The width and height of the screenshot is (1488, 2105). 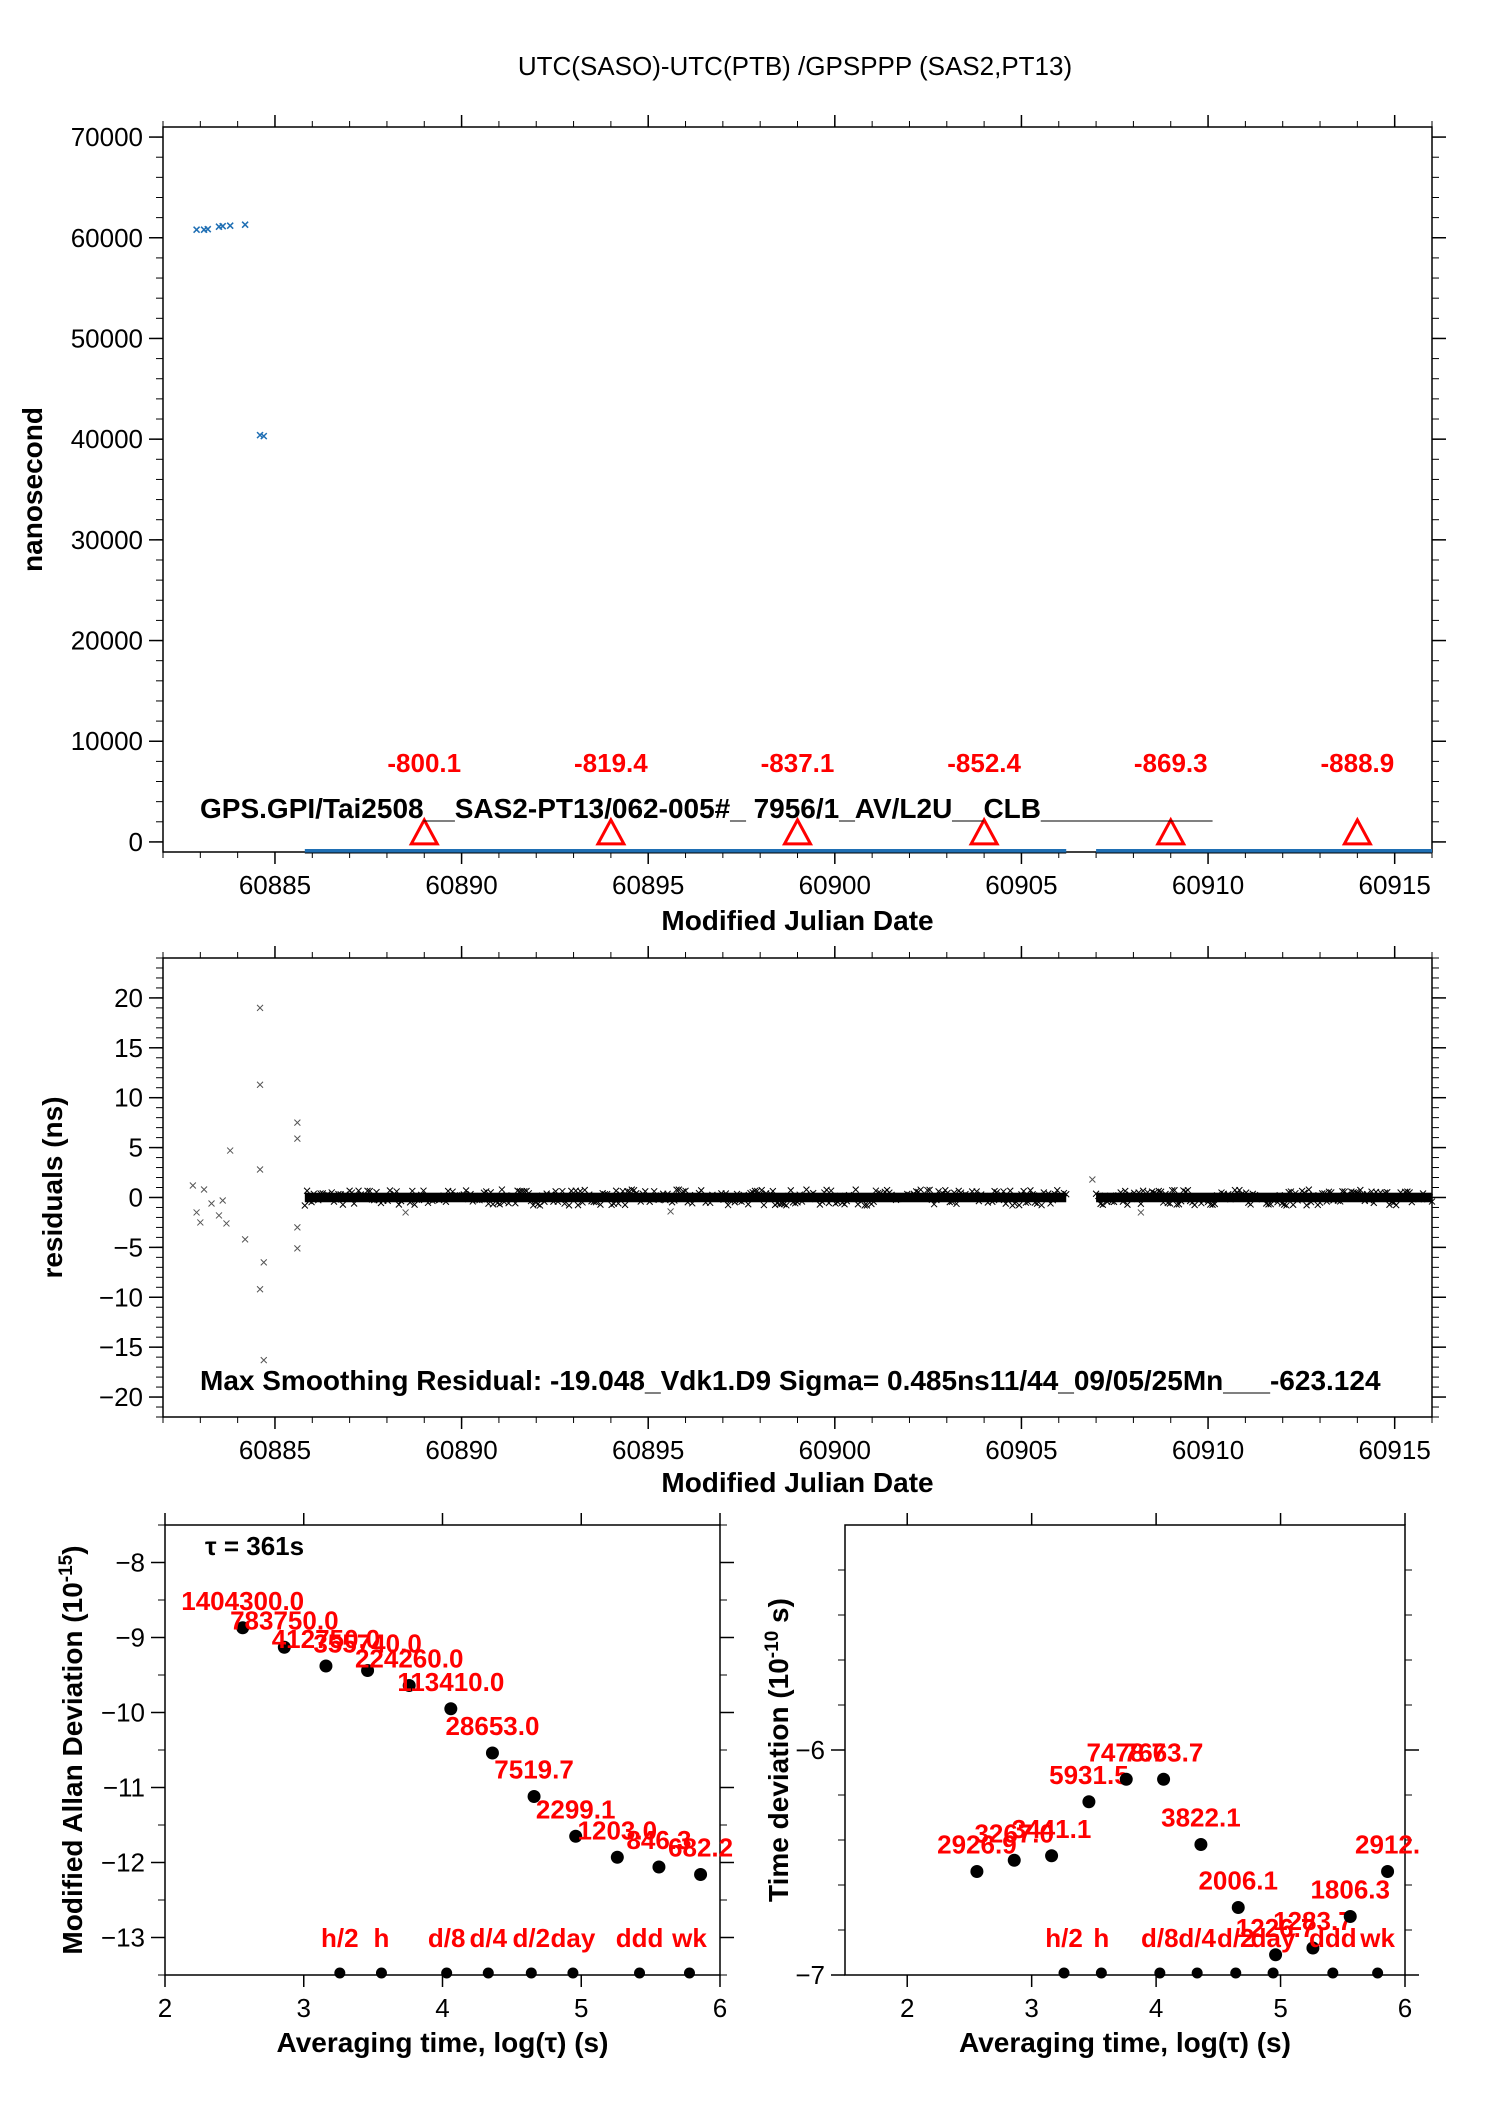 What do you see at coordinates (130, 1563) in the screenshot?
I see `mdev-ytick-label: −8` at bounding box center [130, 1563].